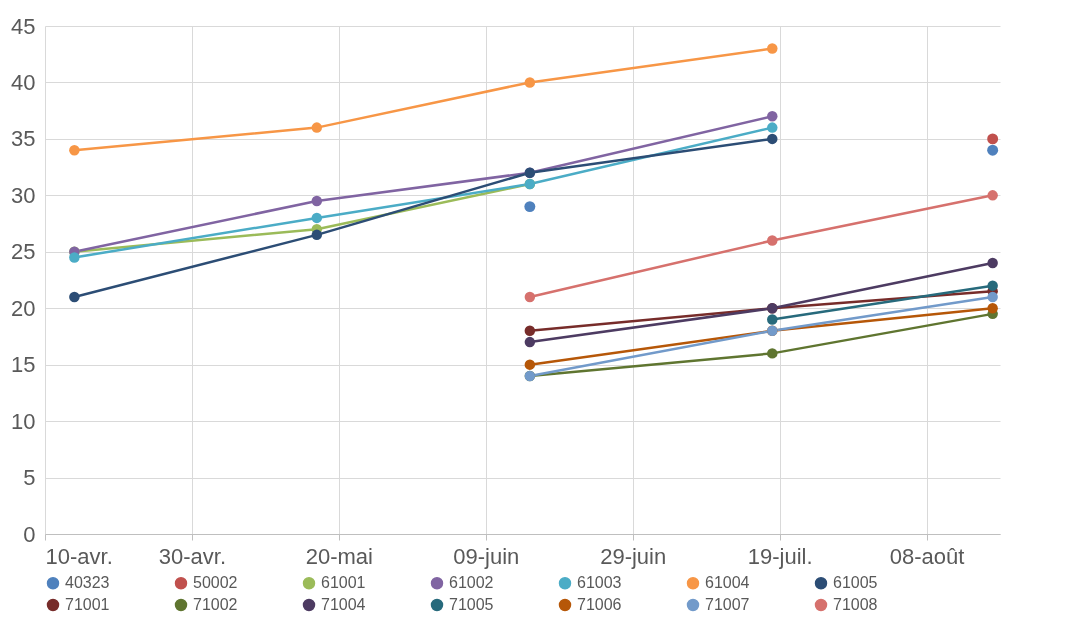 The height and width of the screenshot is (640, 1088). What do you see at coordinates (343, 583) in the screenshot?
I see `legend-label: 61001` at bounding box center [343, 583].